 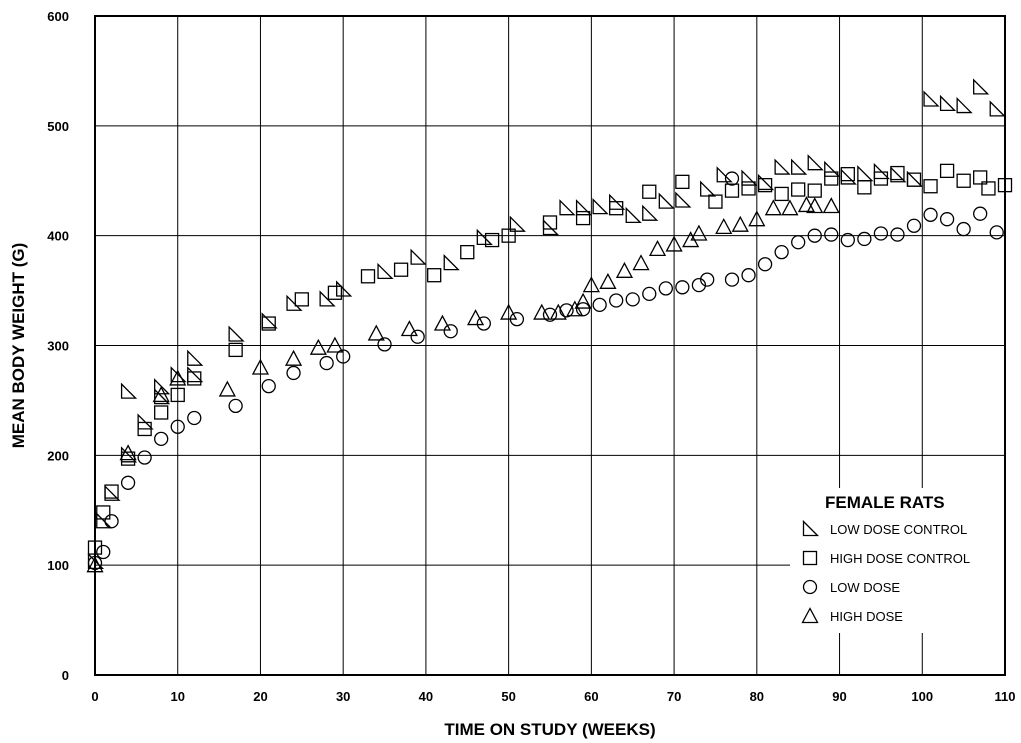 I want to click on legend-label: LOW DOSE CONTROL, so click(x=898, y=529).